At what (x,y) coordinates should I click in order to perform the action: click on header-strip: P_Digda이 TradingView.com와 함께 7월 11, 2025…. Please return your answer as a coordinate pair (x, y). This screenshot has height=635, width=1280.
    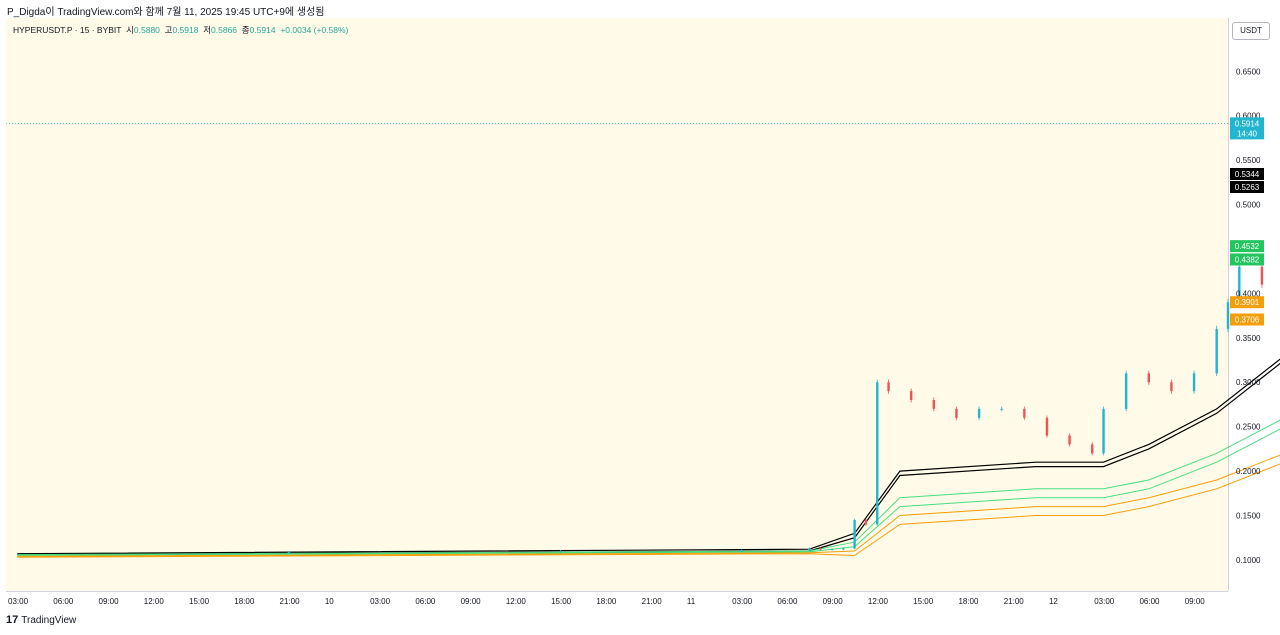
    Looking at the image, I should click on (640, 9).